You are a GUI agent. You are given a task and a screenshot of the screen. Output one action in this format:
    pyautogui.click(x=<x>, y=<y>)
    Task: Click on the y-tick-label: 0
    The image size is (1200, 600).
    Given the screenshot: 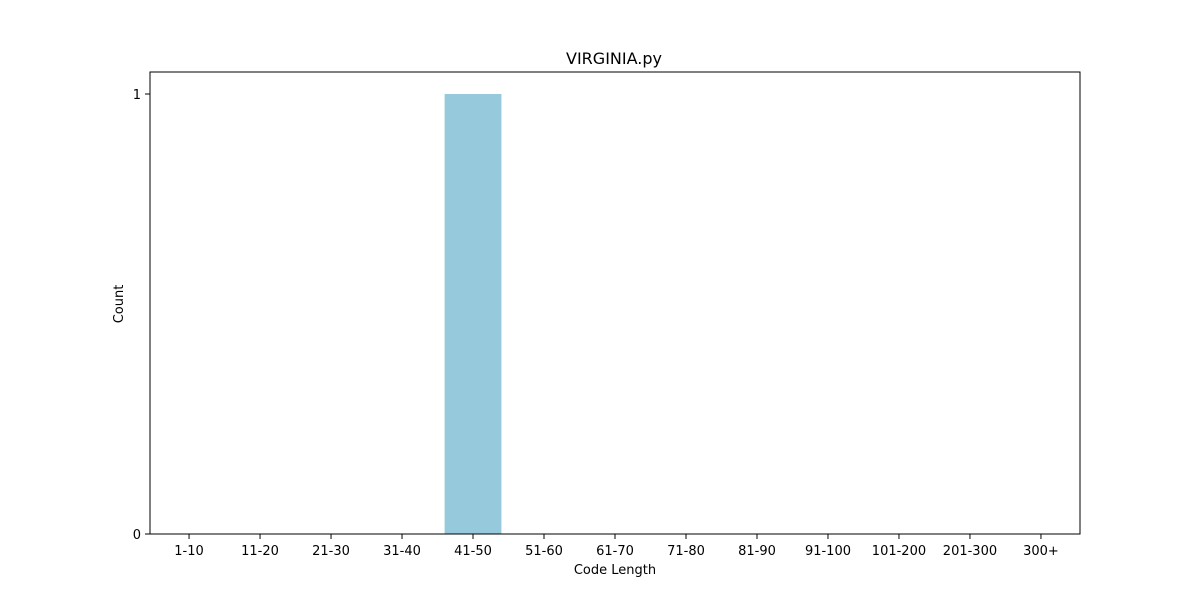 What is the action you would take?
    pyautogui.click(x=137, y=535)
    